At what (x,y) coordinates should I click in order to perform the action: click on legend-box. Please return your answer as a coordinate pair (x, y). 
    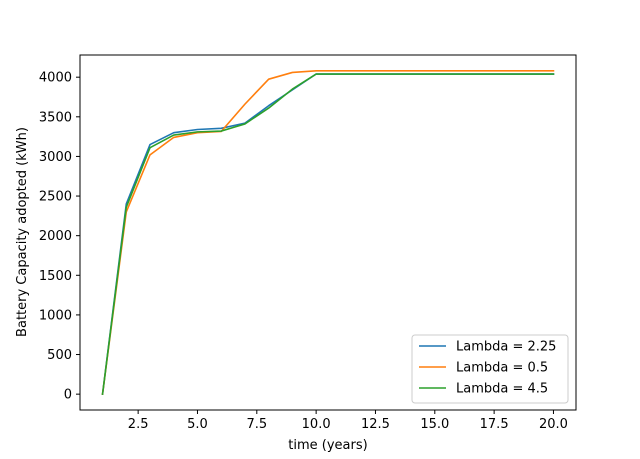
    Looking at the image, I should click on (490, 369).